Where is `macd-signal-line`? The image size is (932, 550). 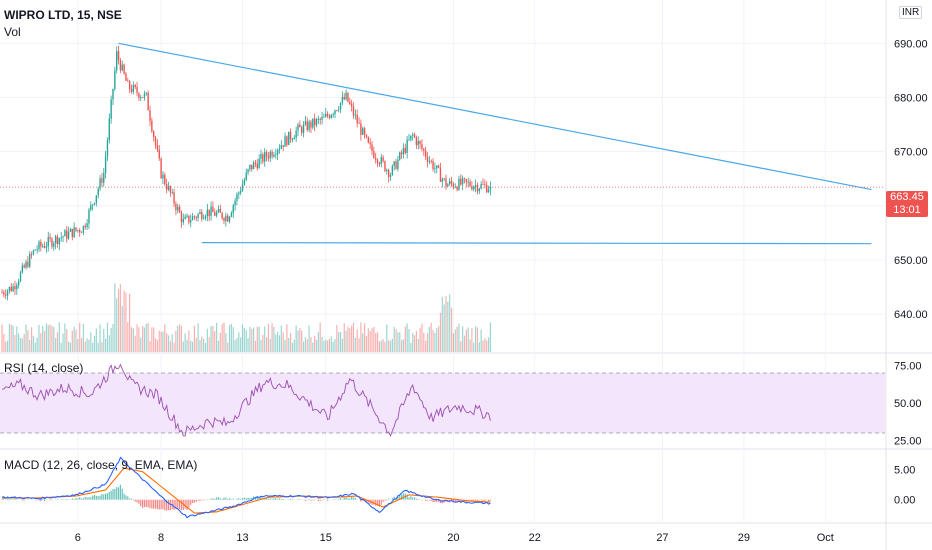
macd-signal-line is located at coordinates (246, 490).